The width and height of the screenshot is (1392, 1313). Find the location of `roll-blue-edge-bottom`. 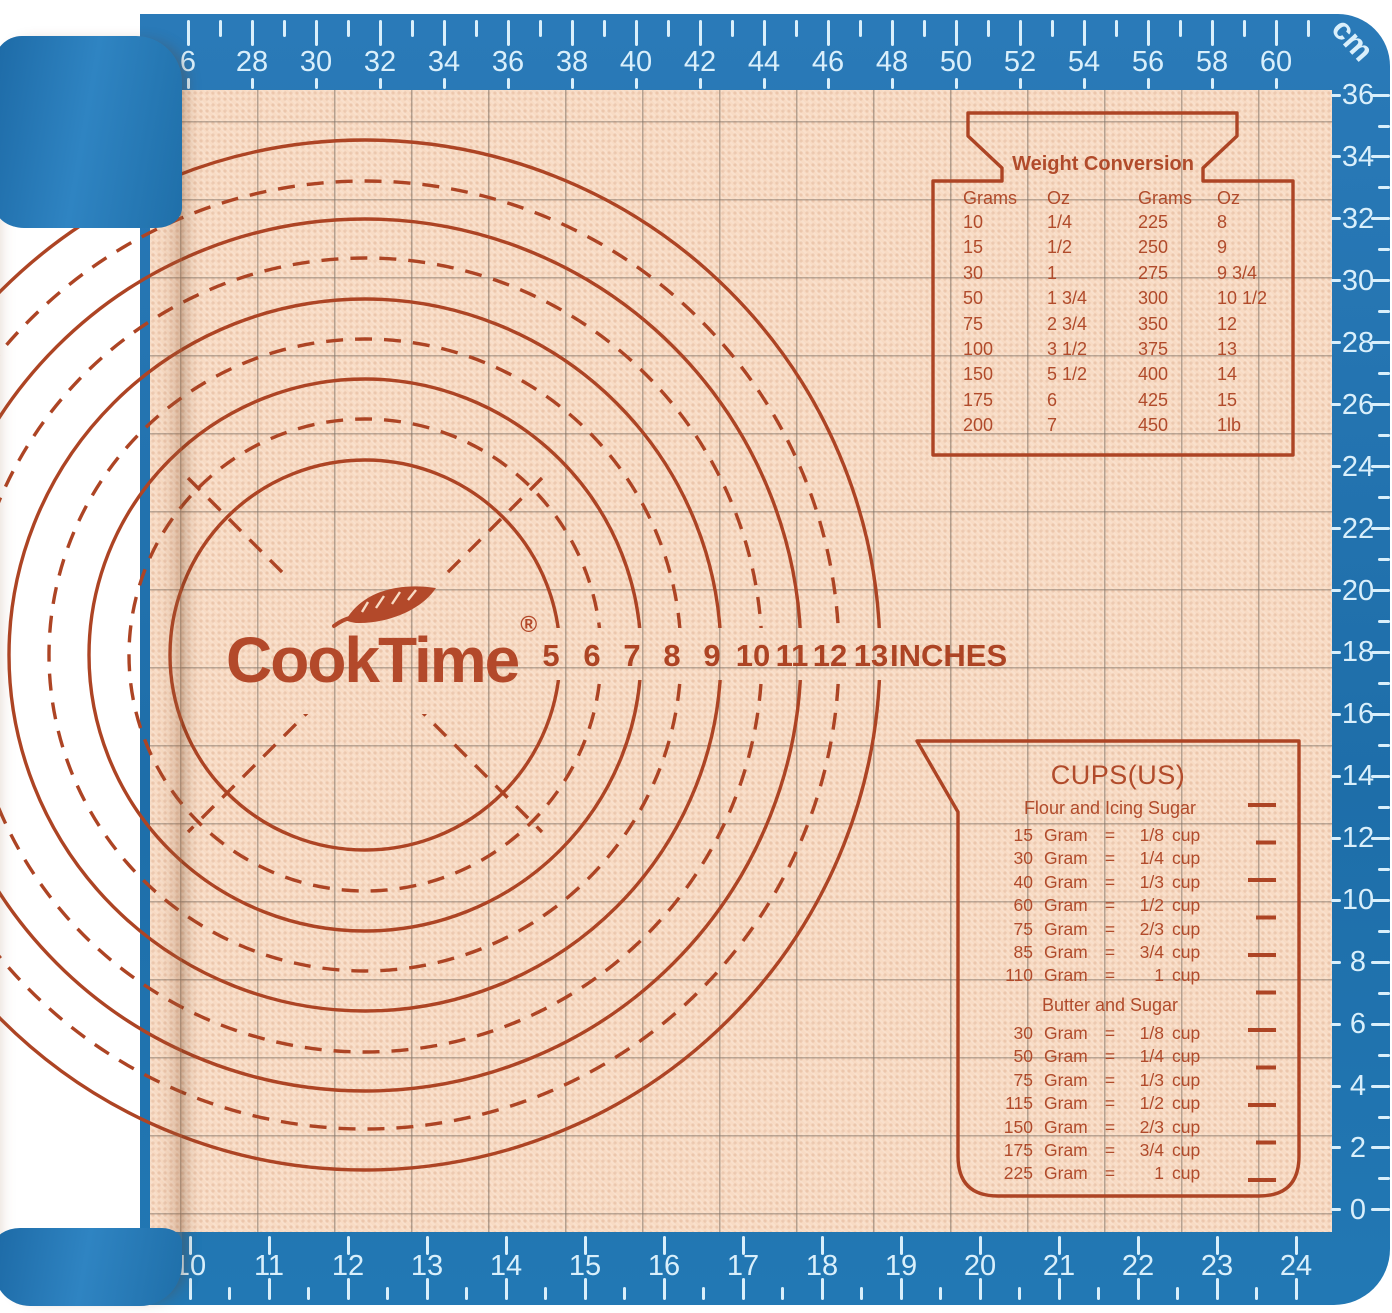

roll-blue-edge-bottom is located at coordinates (91, 1267).